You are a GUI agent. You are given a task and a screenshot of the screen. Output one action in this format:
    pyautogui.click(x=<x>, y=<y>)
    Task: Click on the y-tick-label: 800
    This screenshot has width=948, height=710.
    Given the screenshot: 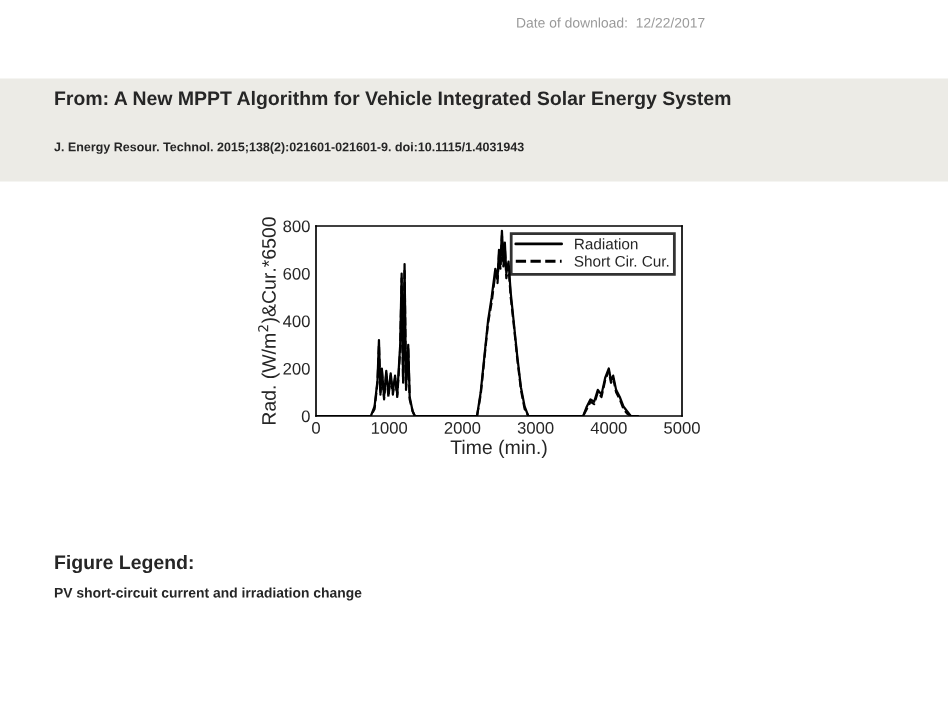 What is the action you would take?
    pyautogui.click(x=296, y=226)
    